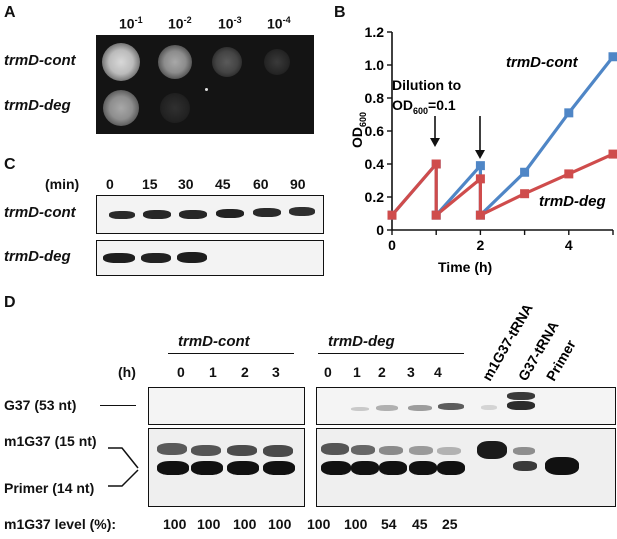 This screenshot has height=539, width=617. I want to click on y-axis-label: OD600, so click(358, 130).